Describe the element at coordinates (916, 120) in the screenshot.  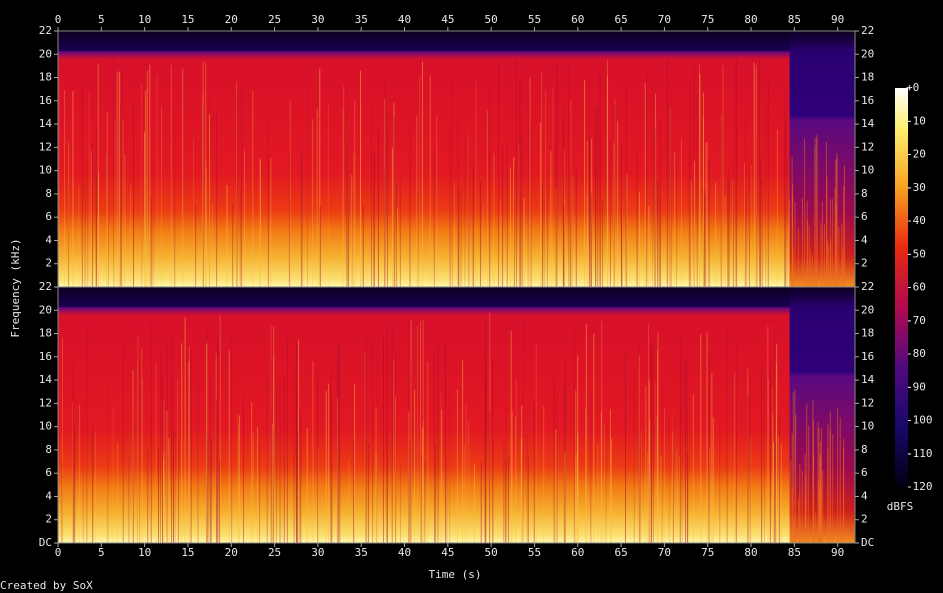
I see `colorbar-tick-label: -10` at that location.